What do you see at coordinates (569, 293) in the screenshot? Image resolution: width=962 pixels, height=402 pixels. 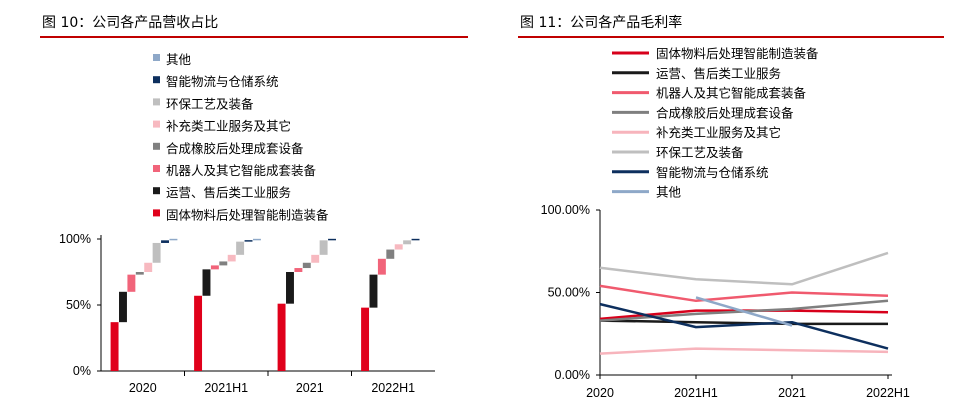 I see `y-tick-label: 50.00%` at bounding box center [569, 293].